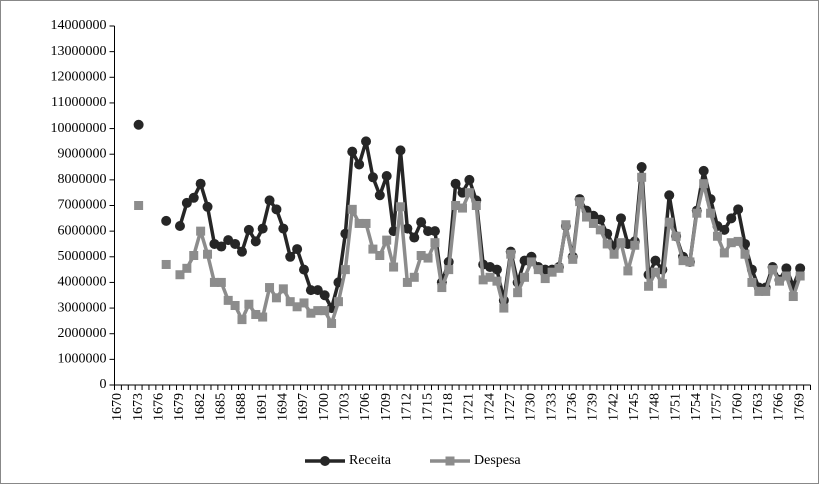 The height and width of the screenshot is (489, 819). I want to click on y-tick-label: 7000000, so click(82, 205).